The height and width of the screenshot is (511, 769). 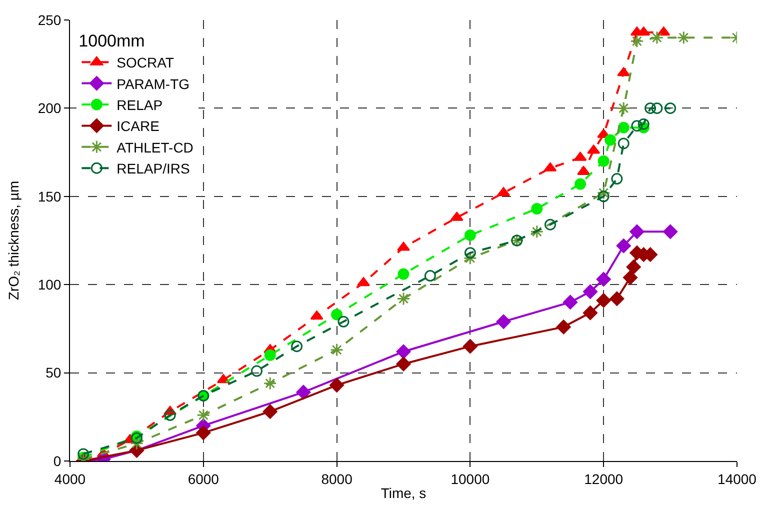 What do you see at coordinates (155, 147) in the screenshot?
I see `legend-label: ATHLET-CD` at bounding box center [155, 147].